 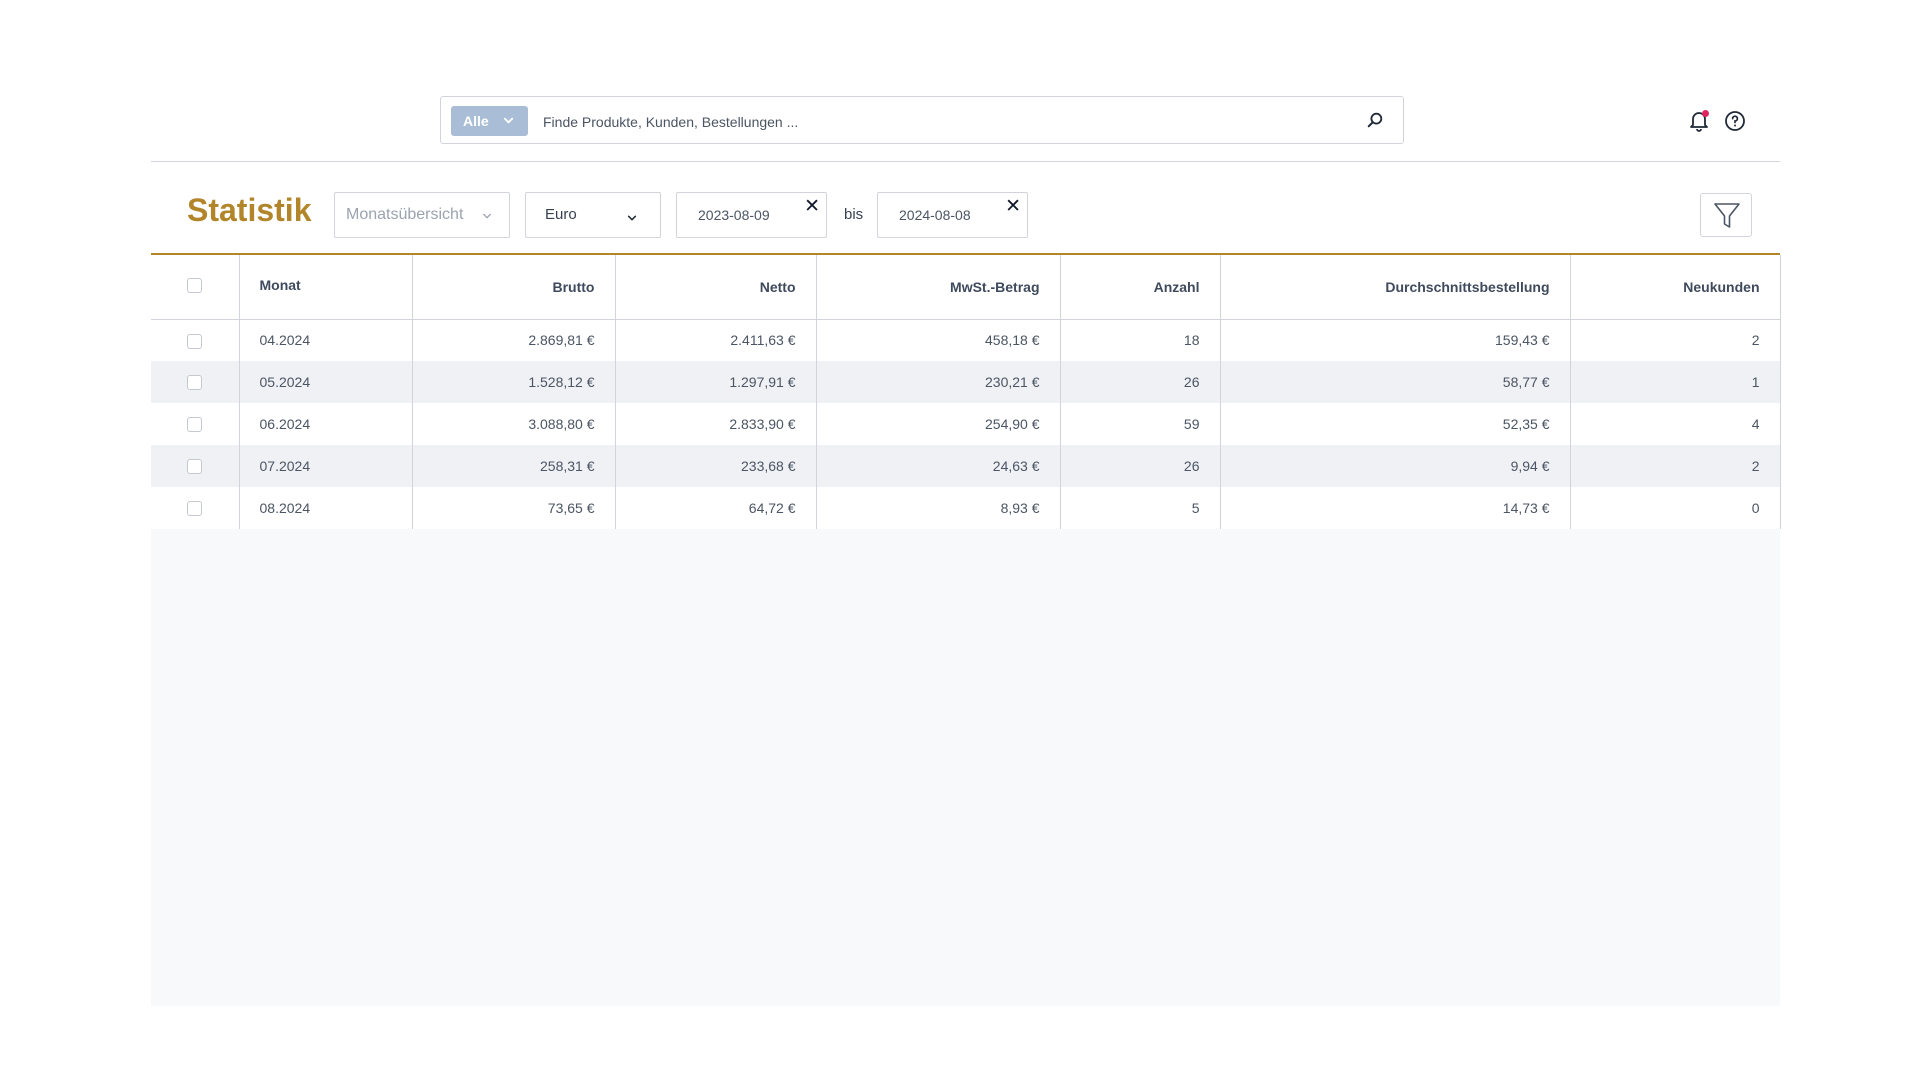 I want to click on cell-netto: 1.297,91 €, so click(x=715, y=382).